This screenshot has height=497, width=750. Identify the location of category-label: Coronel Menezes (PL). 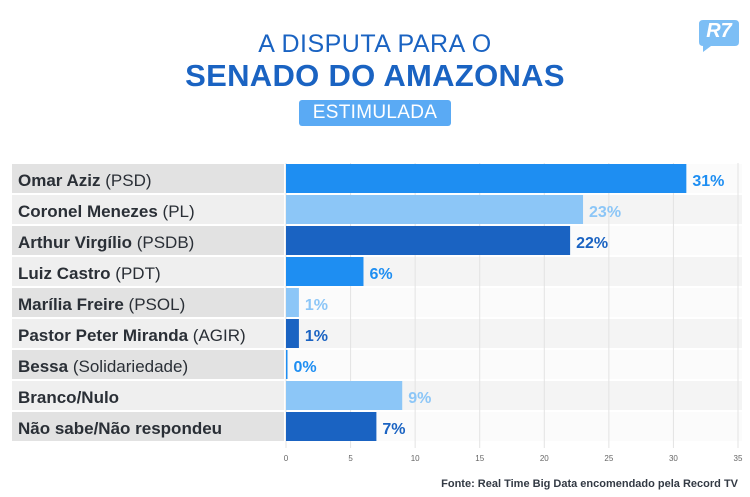
(106, 211).